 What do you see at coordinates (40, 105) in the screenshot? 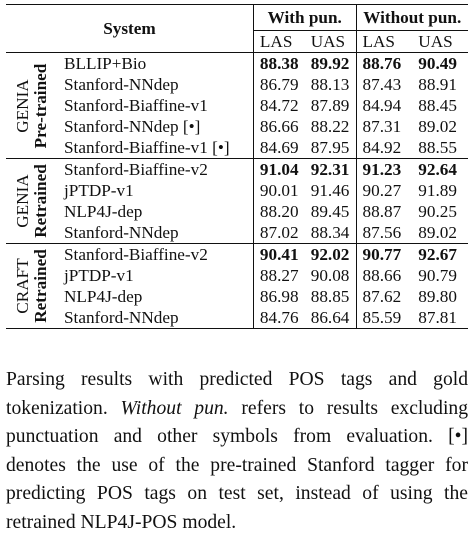
I see `group-setting: Pre-trained` at bounding box center [40, 105].